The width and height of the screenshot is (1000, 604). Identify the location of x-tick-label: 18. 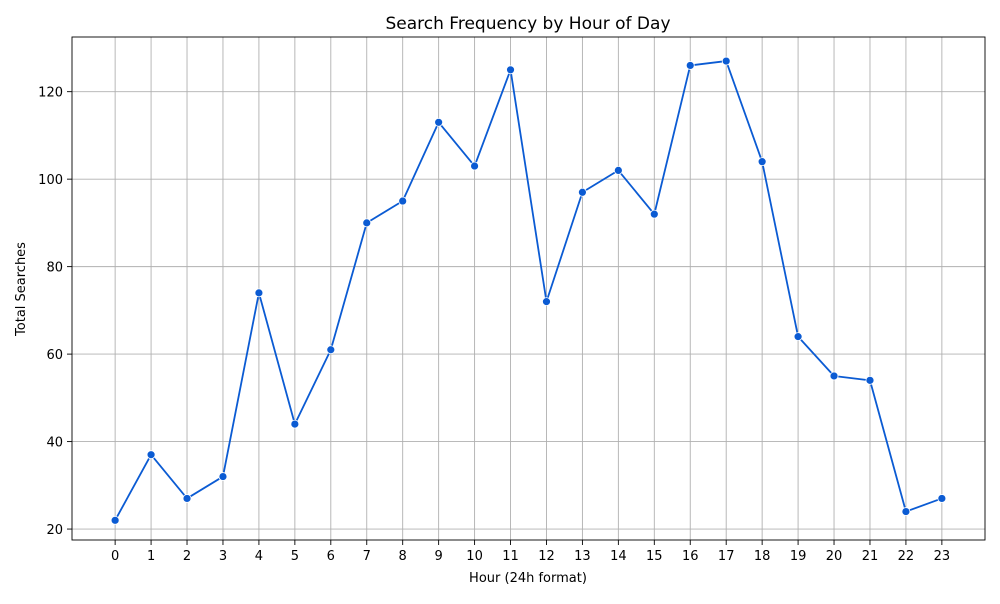
(762, 556).